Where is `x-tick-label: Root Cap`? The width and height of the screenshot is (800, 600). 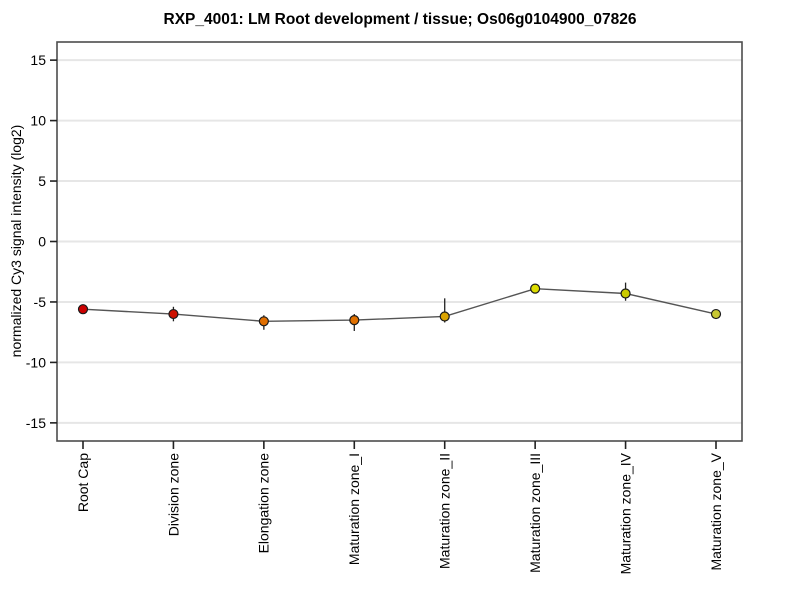
x-tick-label: Root Cap is located at coordinates (83, 482).